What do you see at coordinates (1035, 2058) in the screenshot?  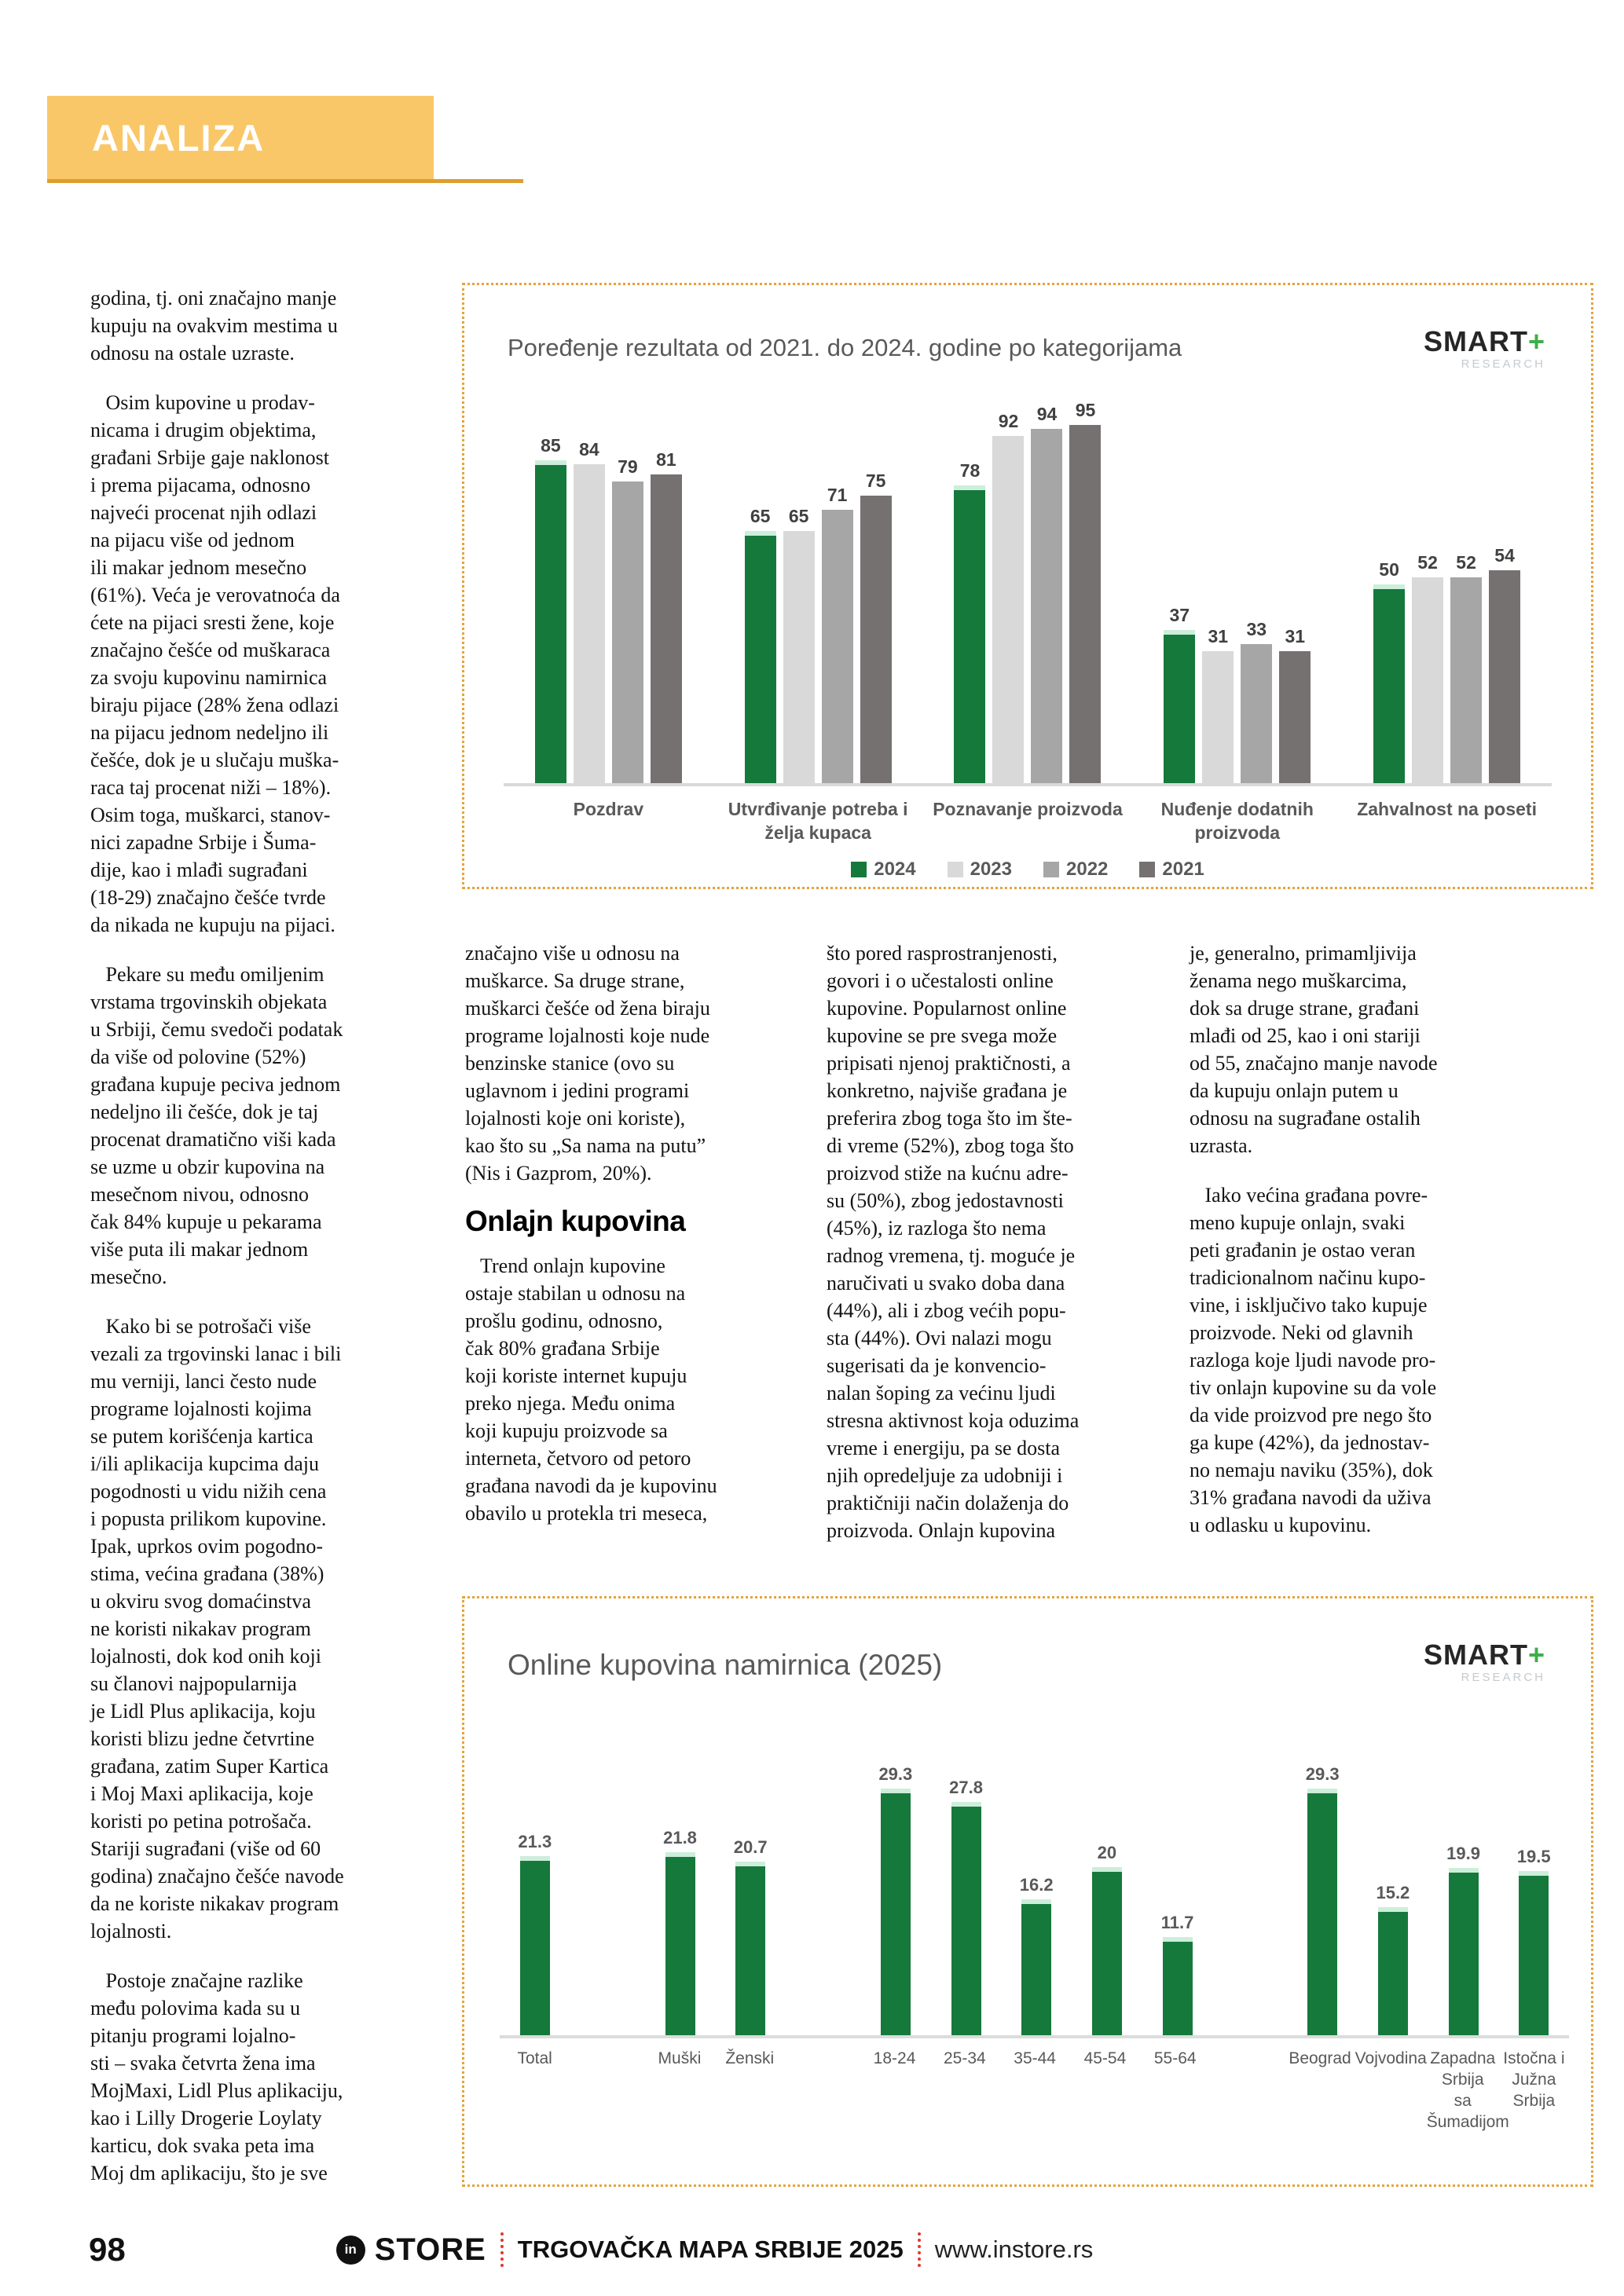 I see `category-label: 35-44` at bounding box center [1035, 2058].